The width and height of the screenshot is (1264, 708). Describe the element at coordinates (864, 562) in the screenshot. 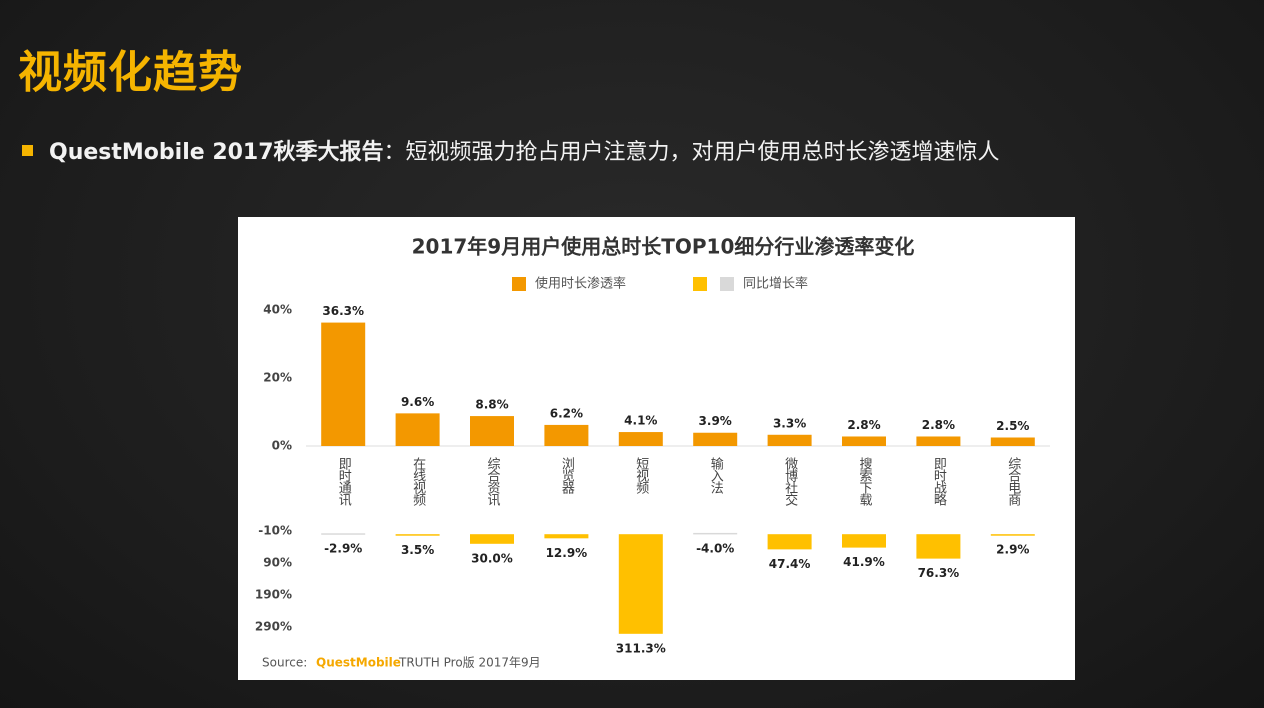

I see `value-label: 41.9%` at that location.